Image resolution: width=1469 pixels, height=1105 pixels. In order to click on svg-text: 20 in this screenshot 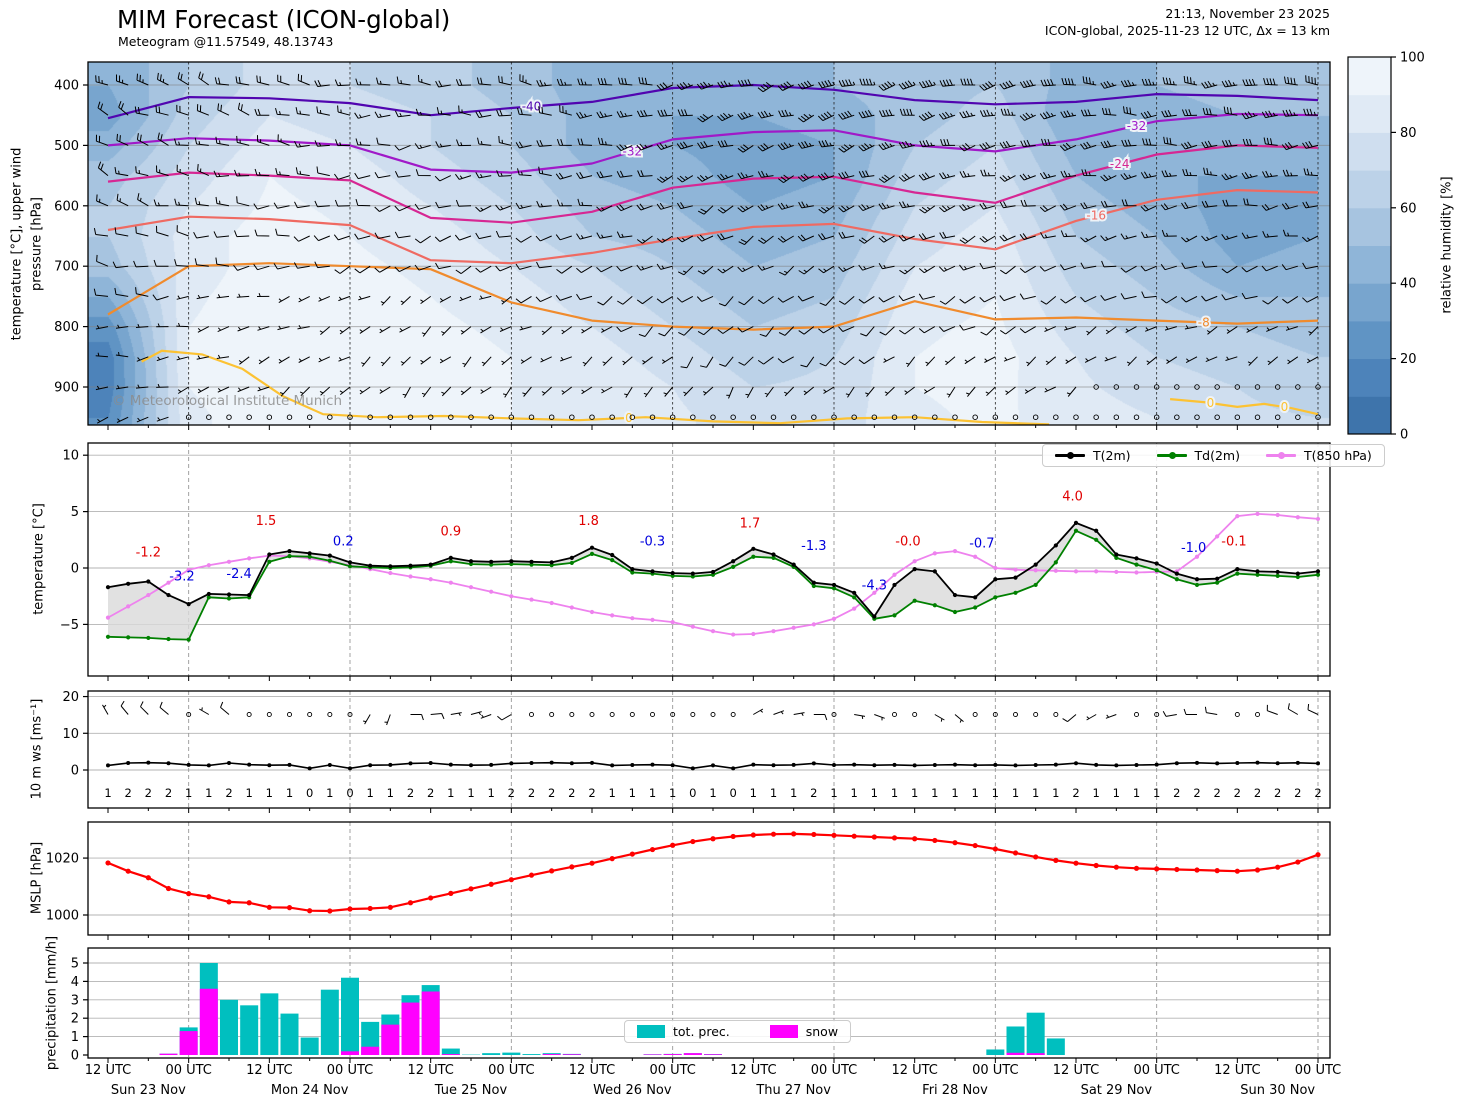, I will do `click(1408, 359)`.